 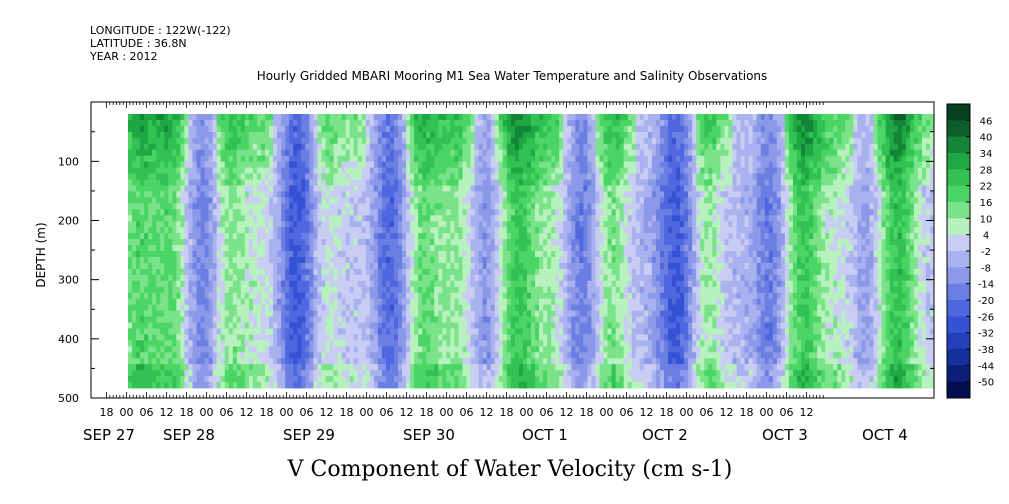 What do you see at coordinates (189, 435) in the screenshot?
I see `x-day-label: SEP 28` at bounding box center [189, 435].